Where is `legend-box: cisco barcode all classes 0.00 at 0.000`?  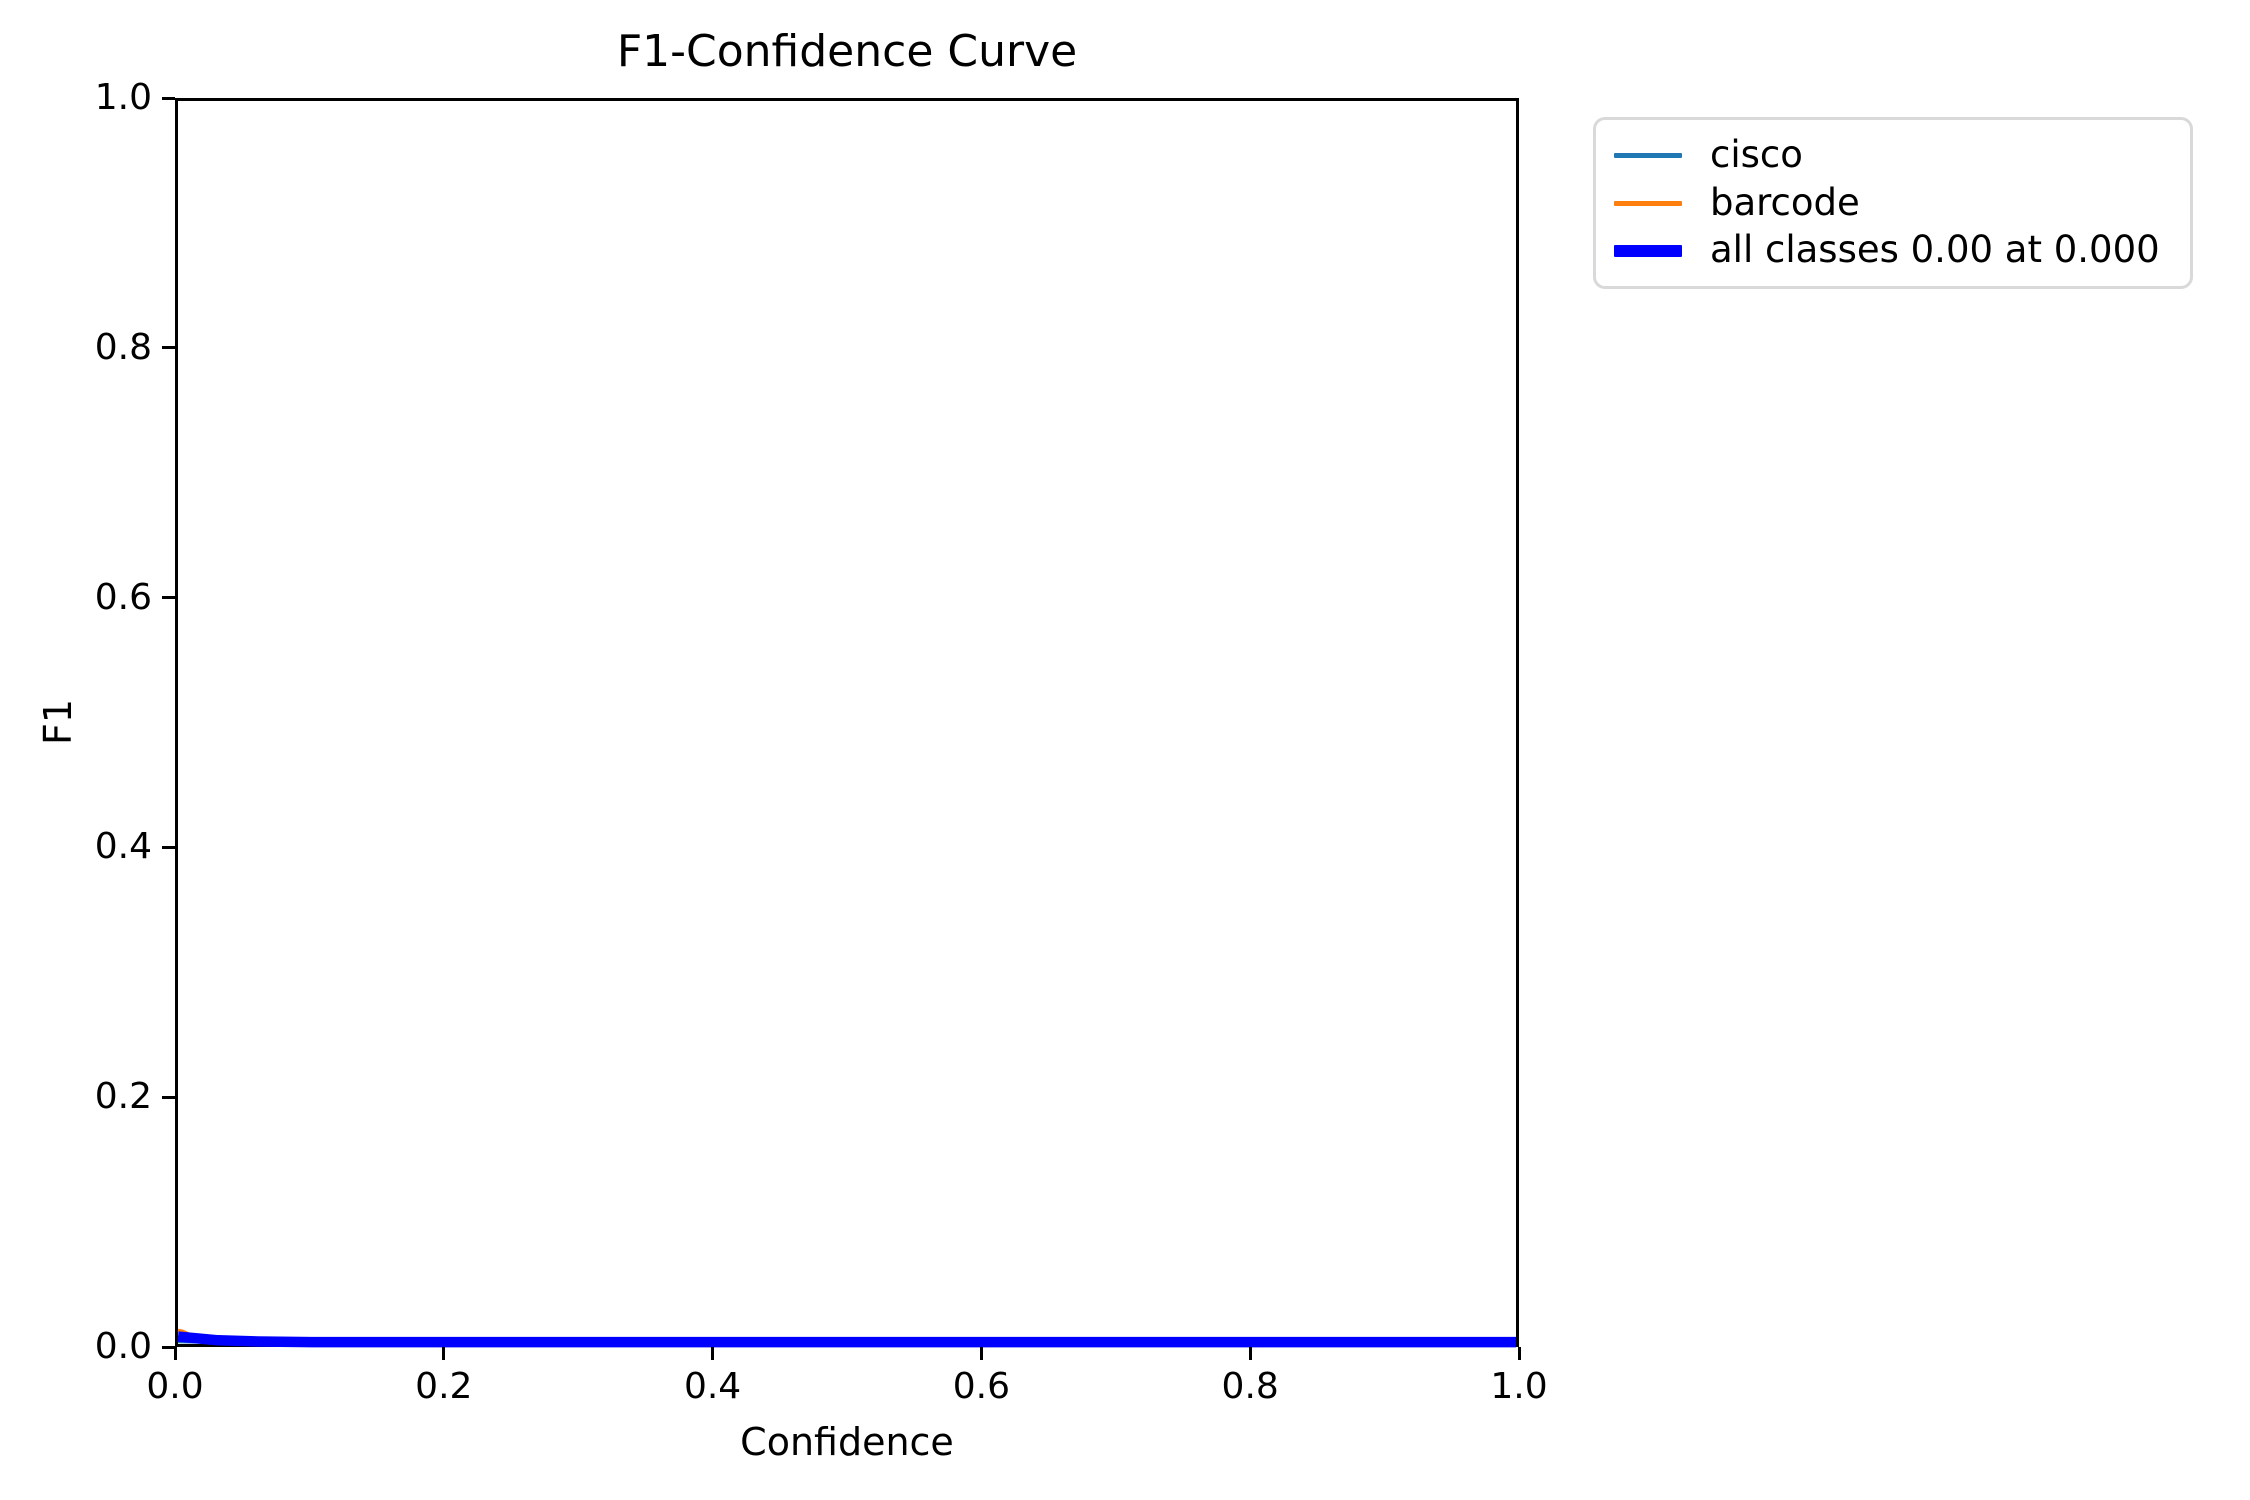
legend-box: cisco barcode all classes 0.00 at 0.000 is located at coordinates (1893, 203).